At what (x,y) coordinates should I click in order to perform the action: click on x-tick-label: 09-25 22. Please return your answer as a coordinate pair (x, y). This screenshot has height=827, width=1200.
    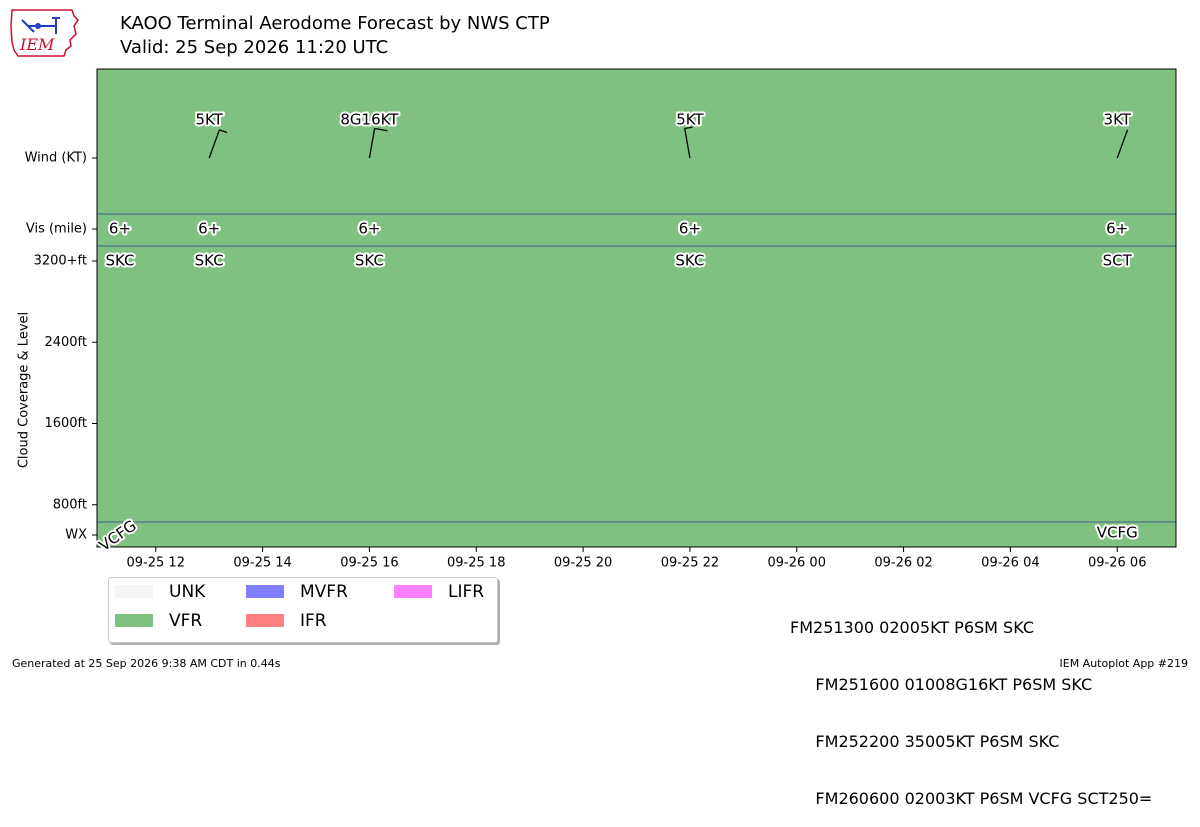
    Looking at the image, I should click on (690, 563).